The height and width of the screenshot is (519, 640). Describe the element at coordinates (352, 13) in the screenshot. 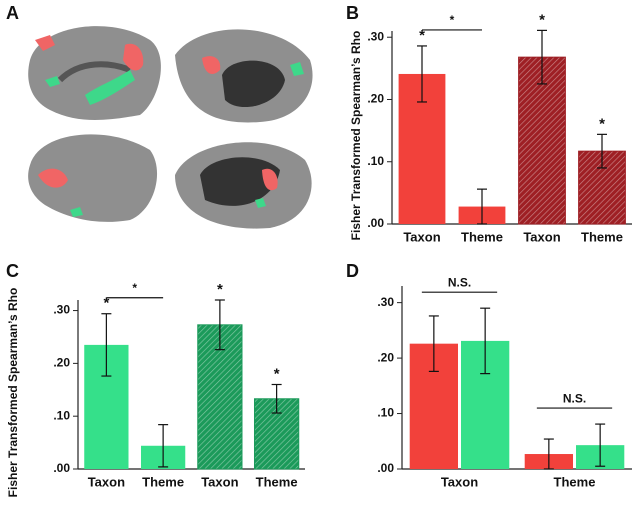

I see `panel-label: B` at that location.